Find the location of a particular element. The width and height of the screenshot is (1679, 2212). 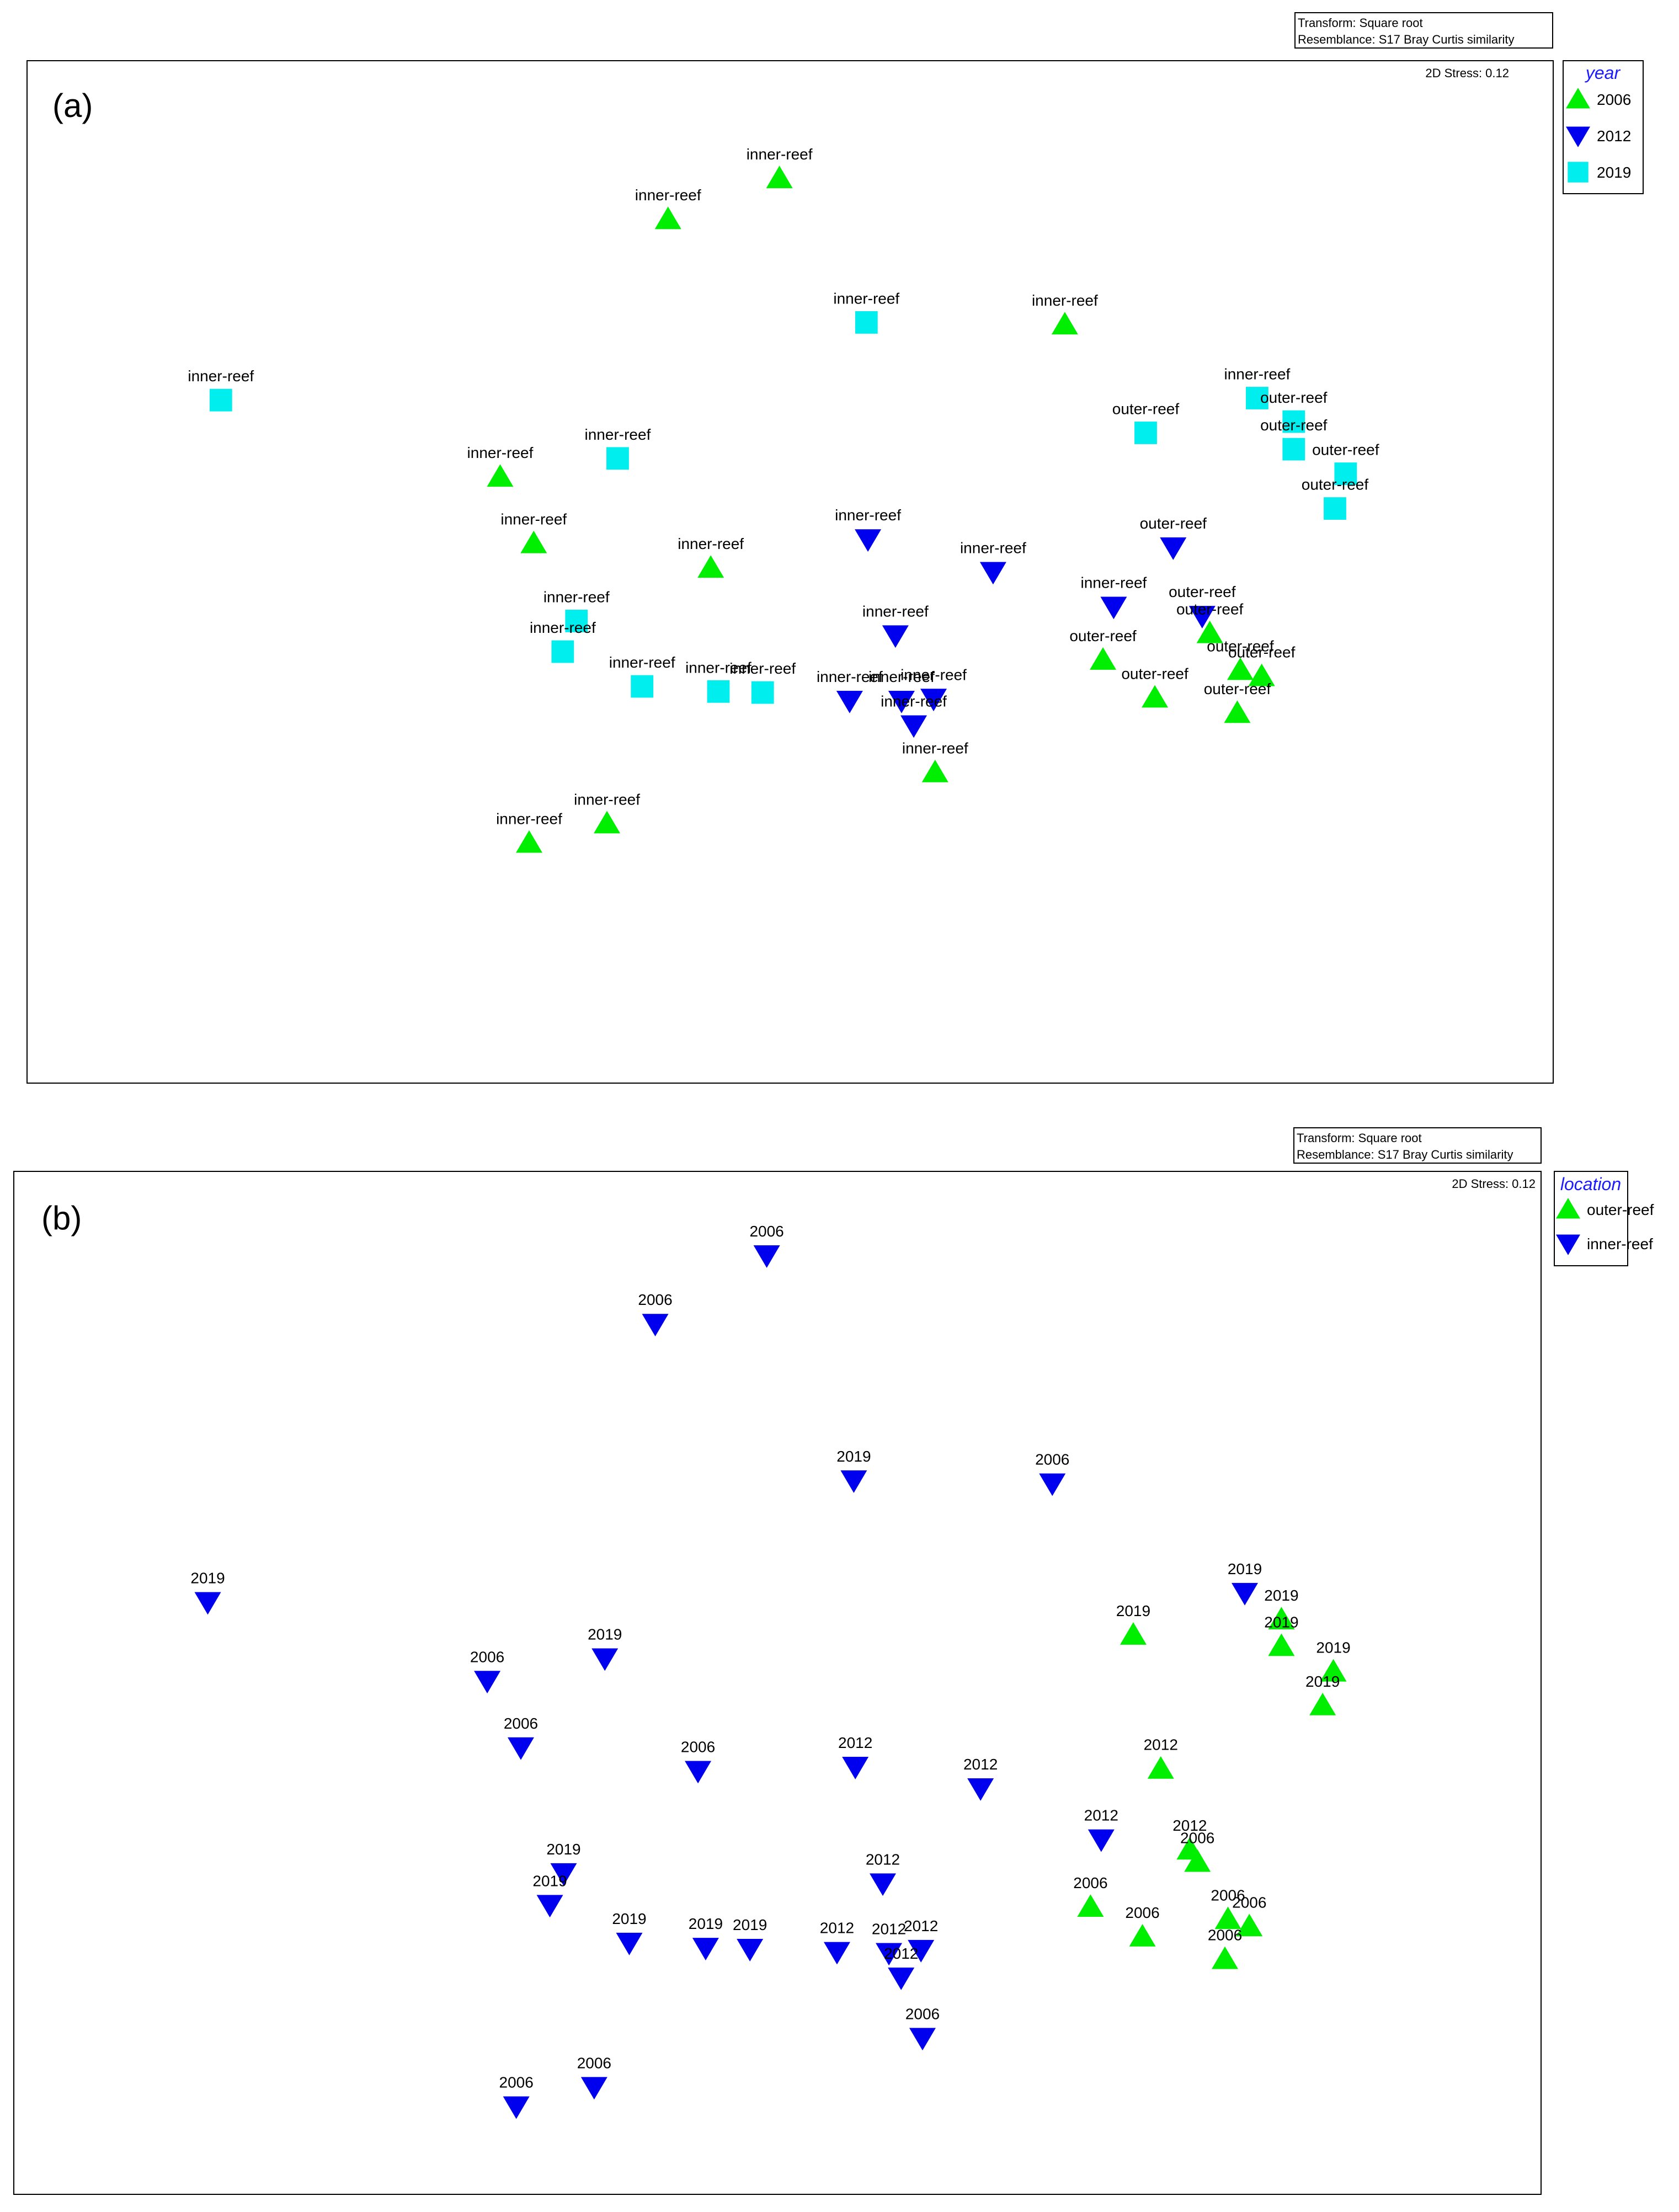

point-label-a-33: inner-reef is located at coordinates (914, 701).